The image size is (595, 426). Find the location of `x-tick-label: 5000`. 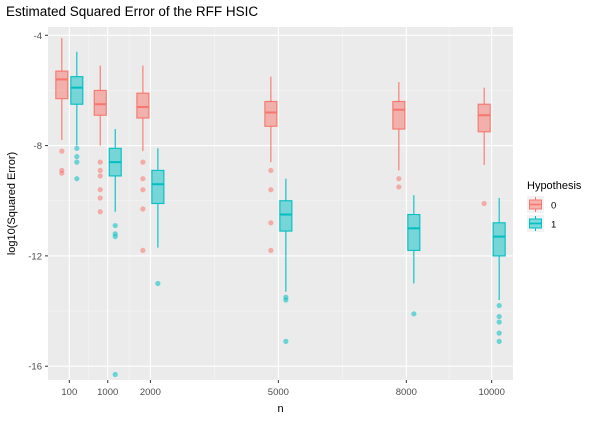

x-tick-label: 5000 is located at coordinates (278, 392).